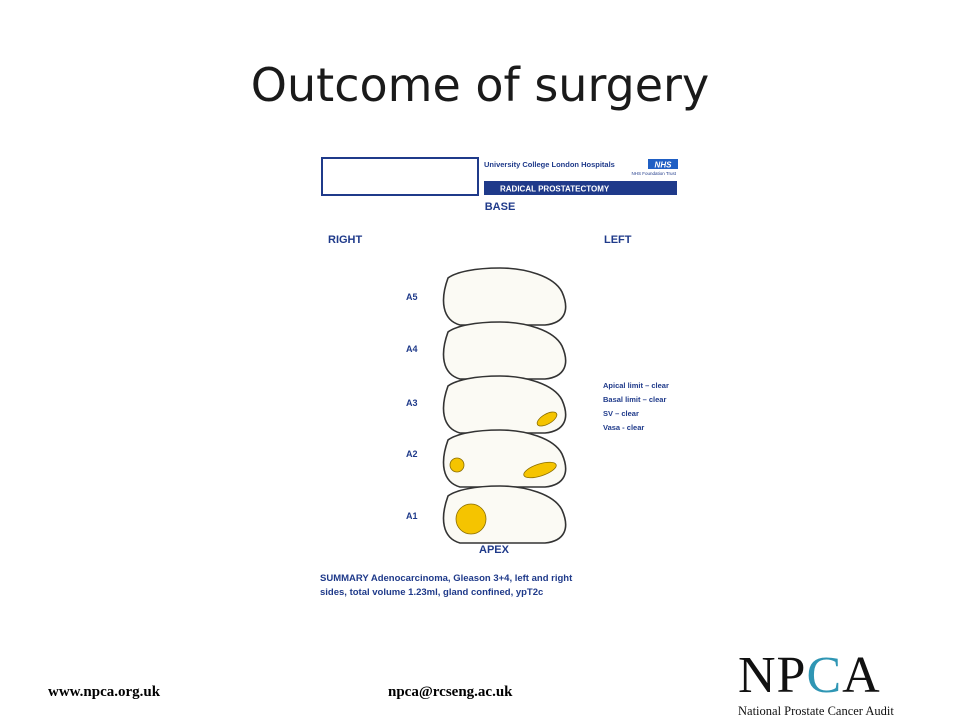 This screenshot has height=720, width=960. What do you see at coordinates (400, 176) in the screenshot?
I see `patient-label-box` at bounding box center [400, 176].